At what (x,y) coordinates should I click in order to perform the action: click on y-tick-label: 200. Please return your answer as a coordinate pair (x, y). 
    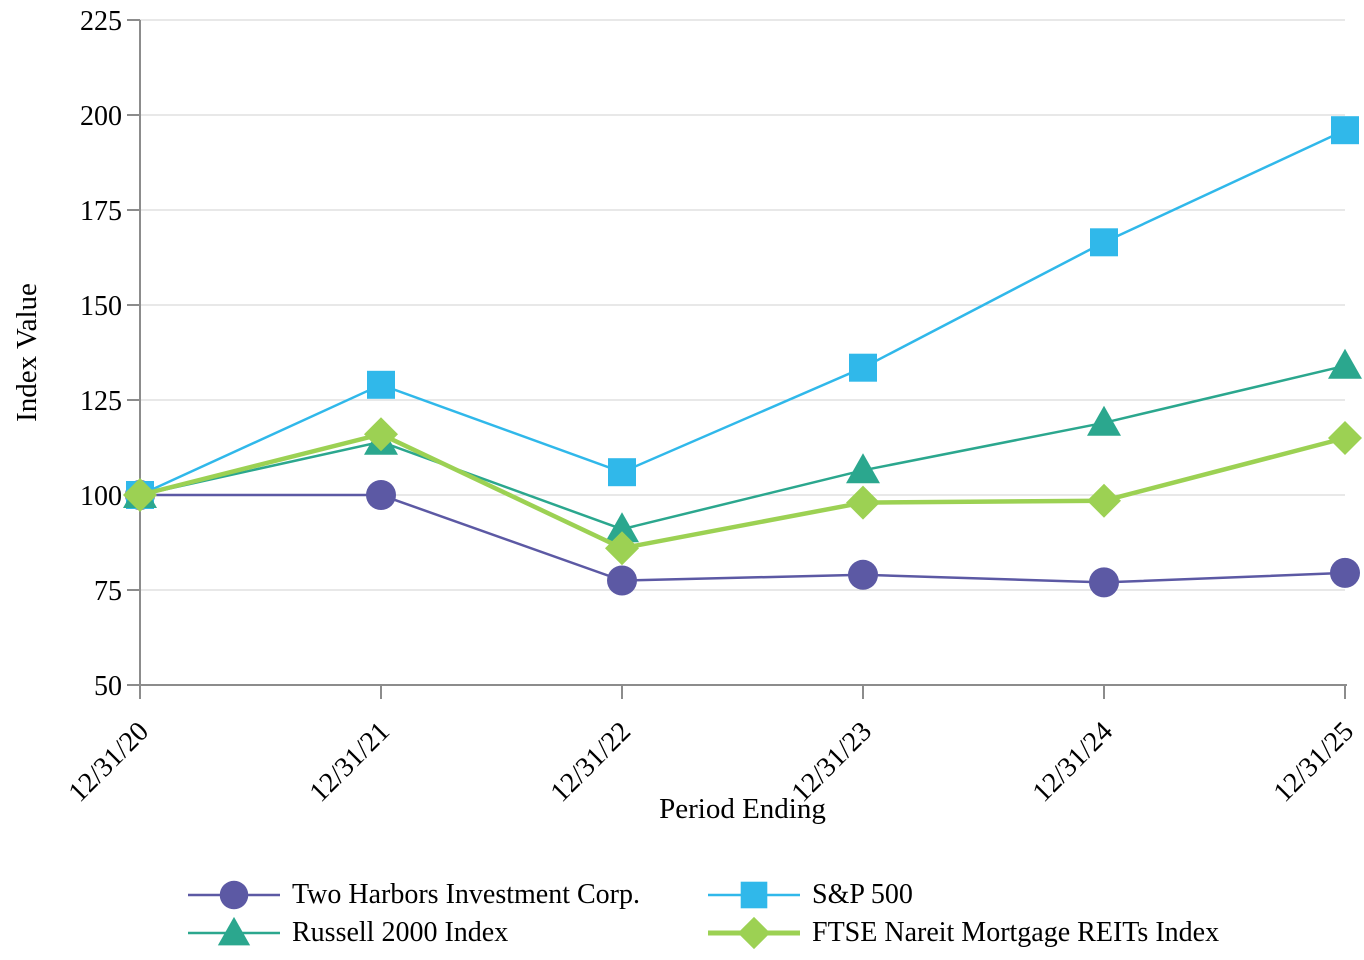
    Looking at the image, I should click on (101, 116).